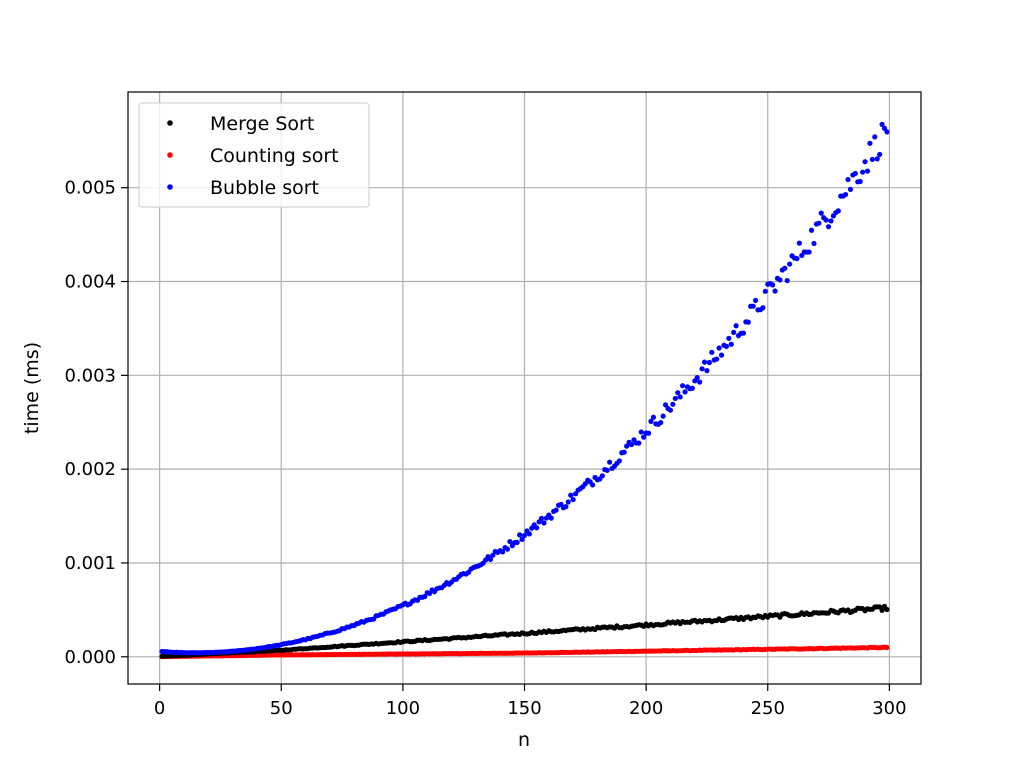 The height and width of the screenshot is (772, 1024). Describe the element at coordinates (274, 156) in the screenshot. I see `legend-label: Counting sort` at that location.